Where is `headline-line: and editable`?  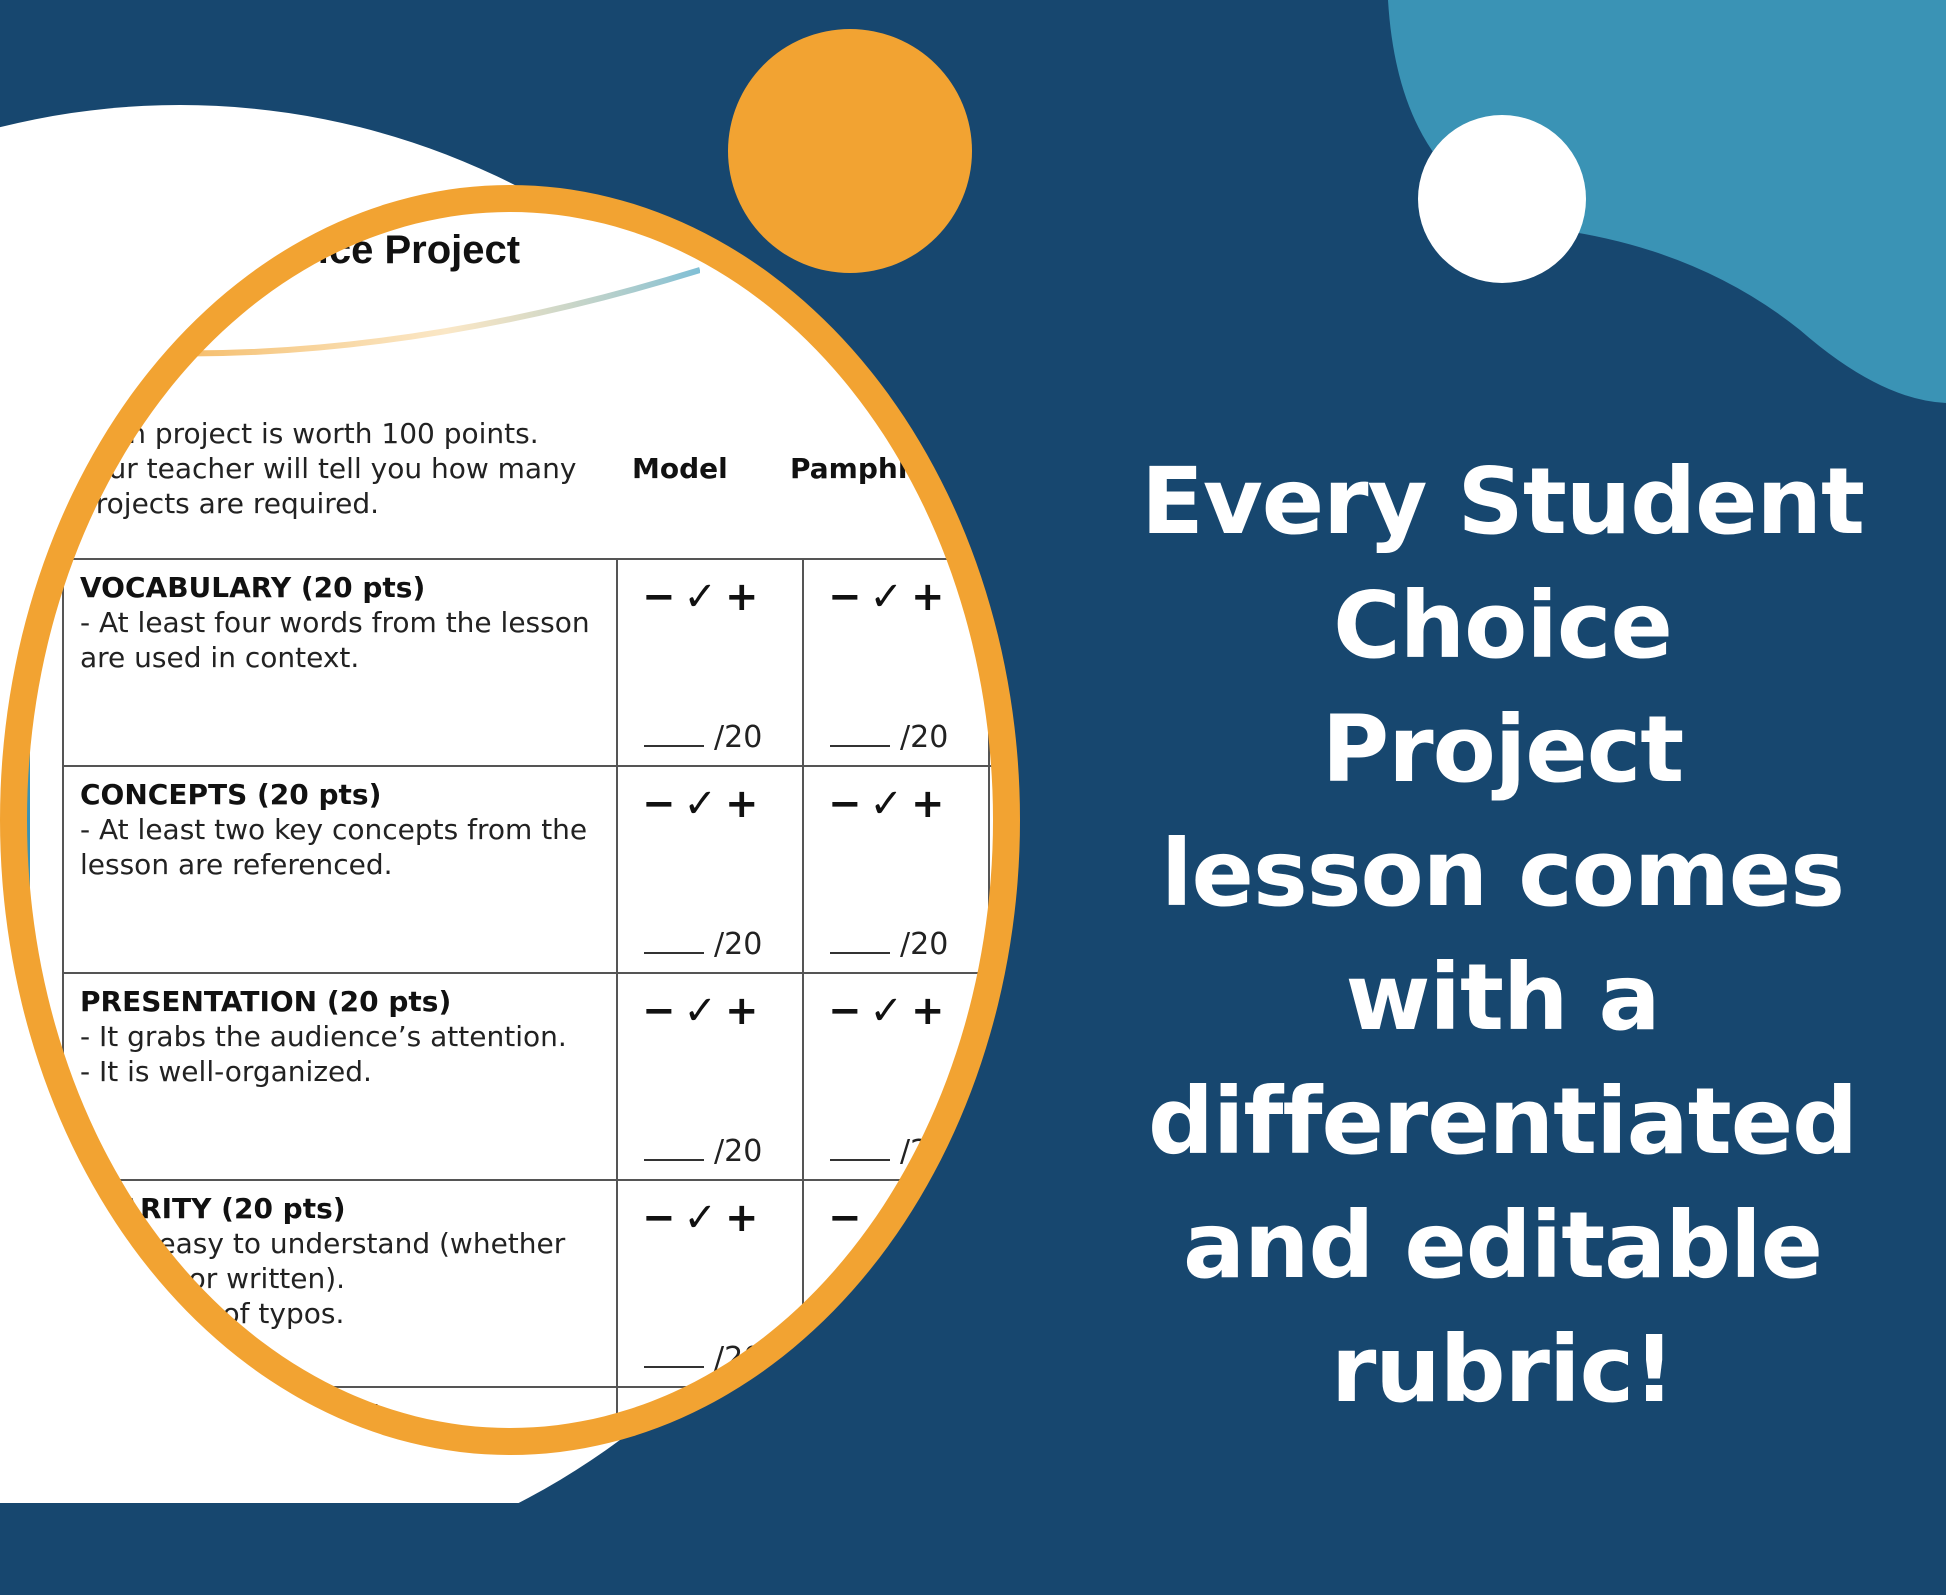 headline-line: and editable is located at coordinates (1502, 1245).